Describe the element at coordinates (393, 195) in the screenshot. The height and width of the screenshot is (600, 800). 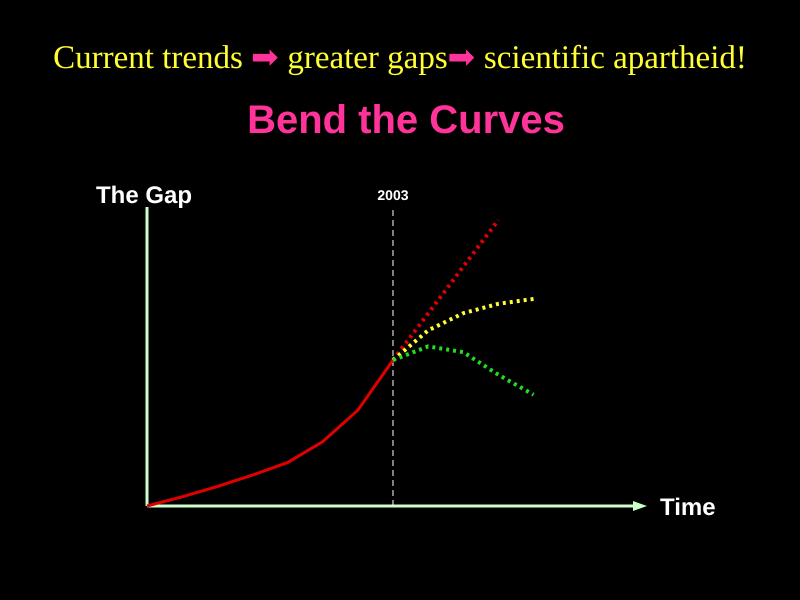
I see `text: 2003` at that location.